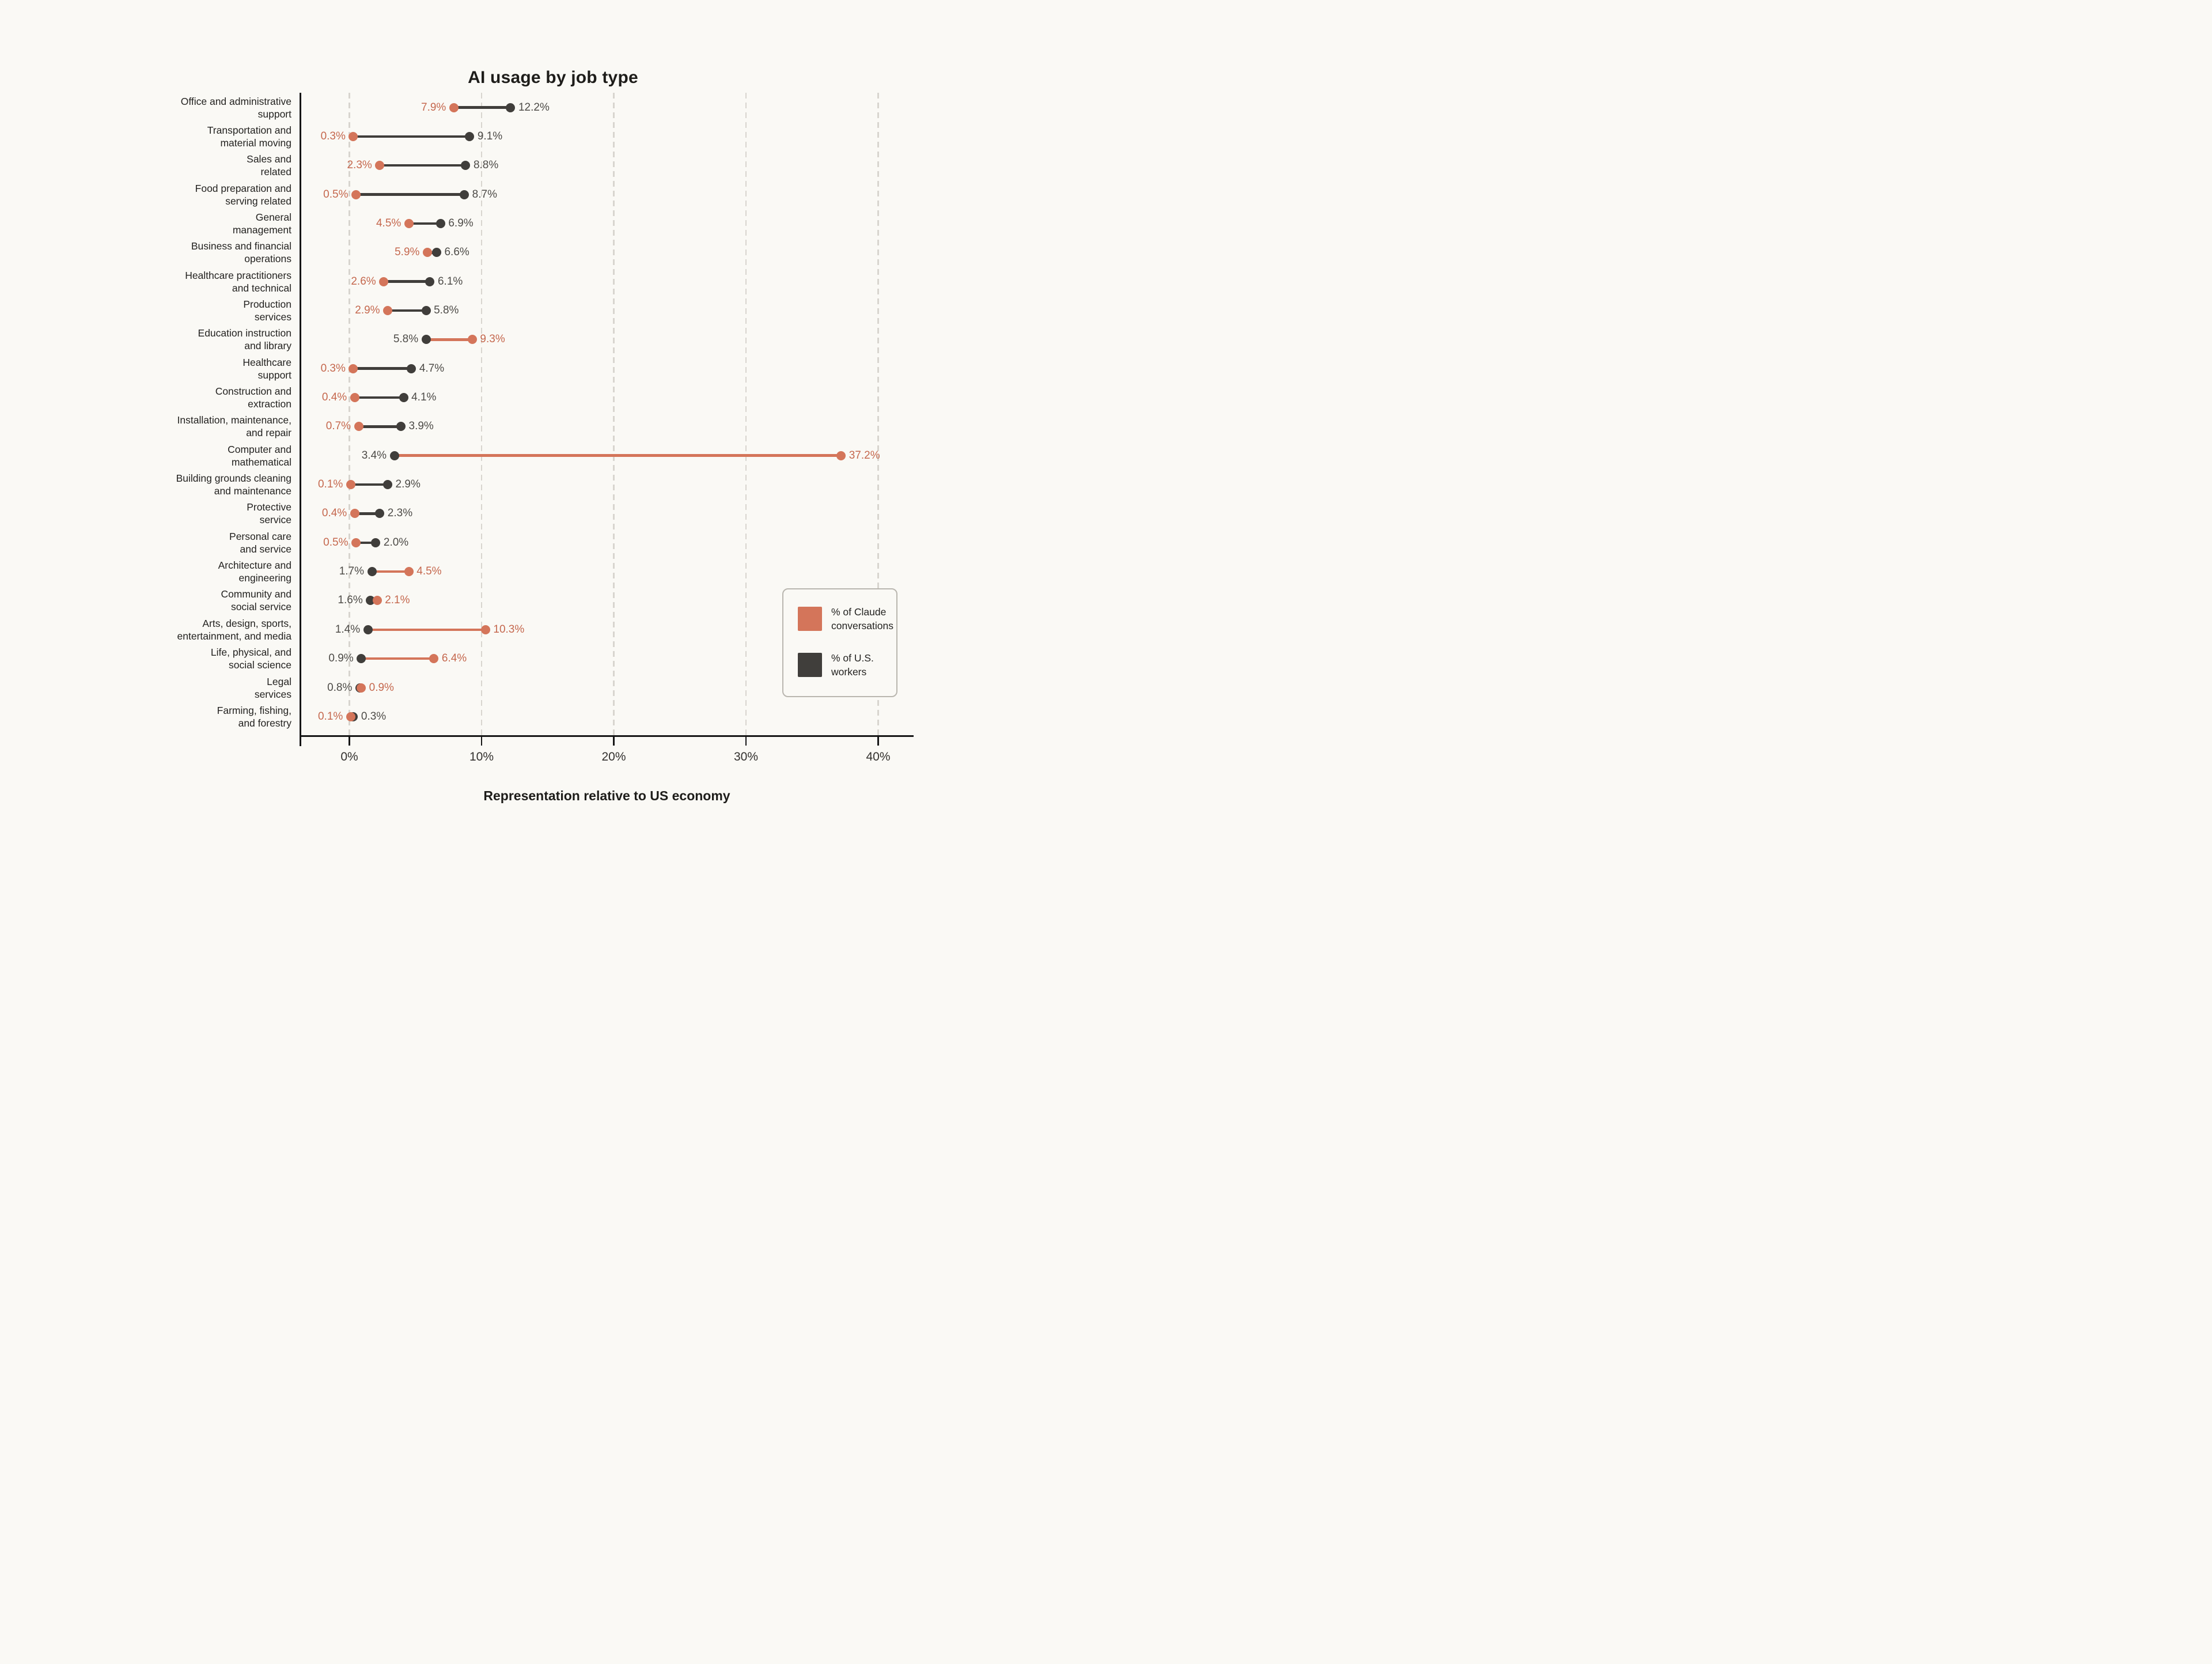  What do you see at coordinates (260, 536) in the screenshot?
I see `category-label-line: Personal care` at bounding box center [260, 536].